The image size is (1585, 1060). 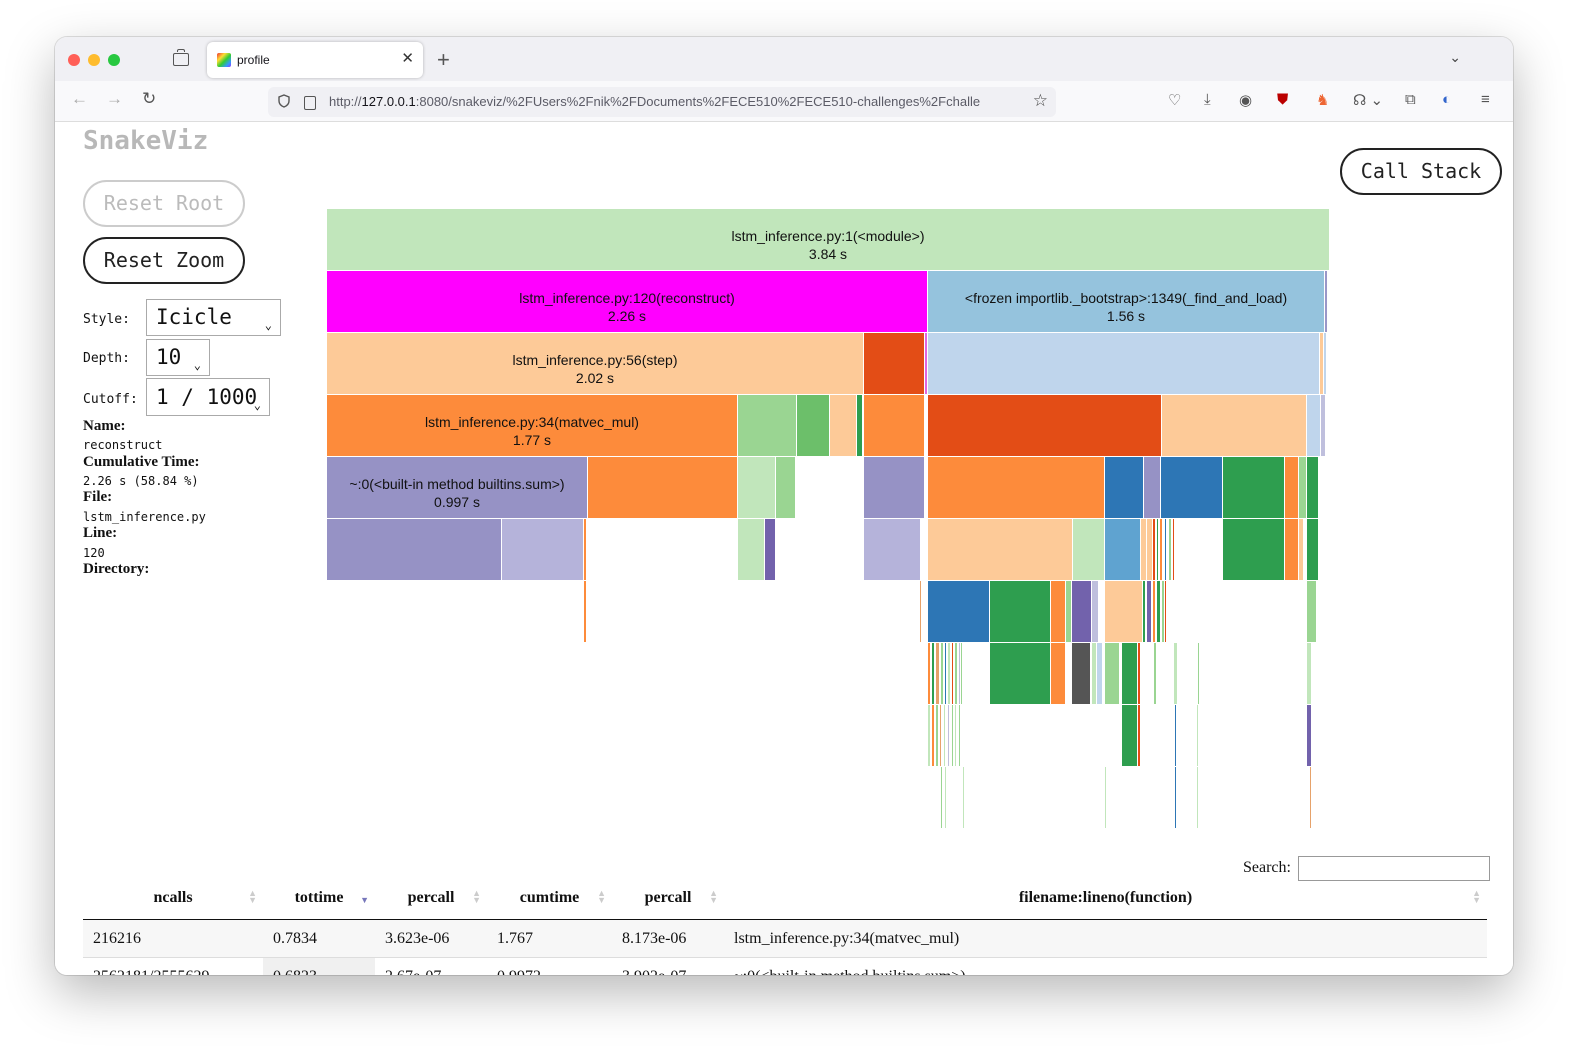 I want to click on reload-icon: ↻, so click(x=149, y=98).